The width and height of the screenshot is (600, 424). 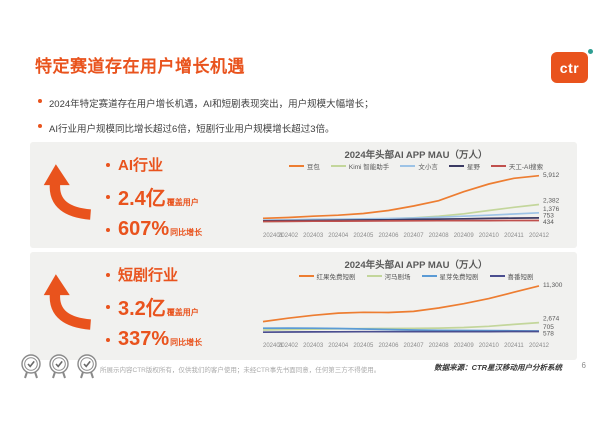 I want to click on data-source: 数据来源：CTR星汉移动用户分析系统, so click(x=498, y=367).